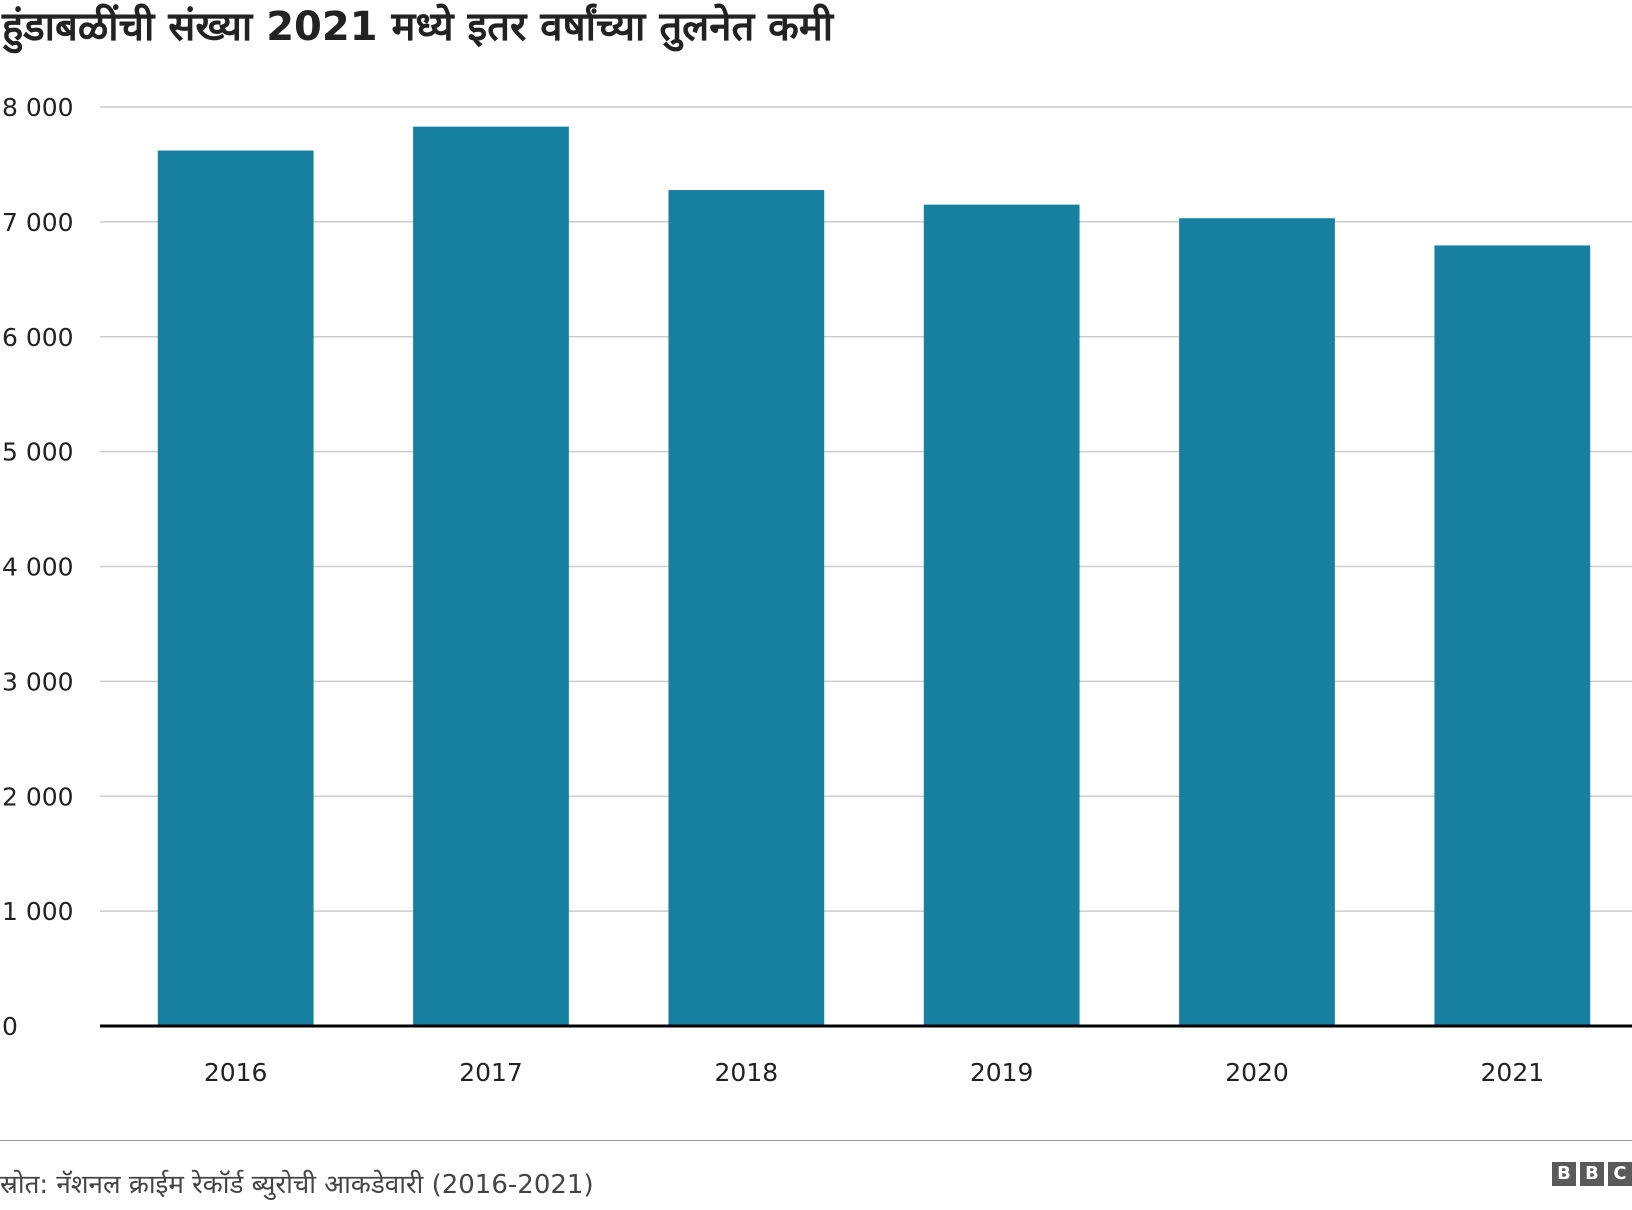  What do you see at coordinates (1620, 1174) in the screenshot?
I see `bbc-logo-letter: C` at bounding box center [1620, 1174].